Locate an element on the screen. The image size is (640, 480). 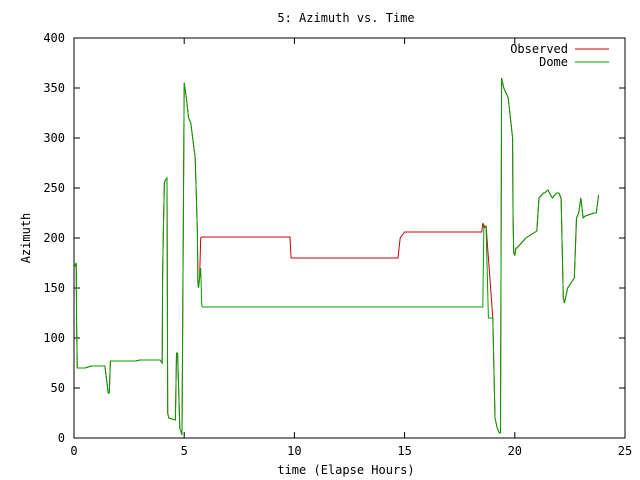
x-axis-label: time (Elapse Hours) is located at coordinates (345, 470).